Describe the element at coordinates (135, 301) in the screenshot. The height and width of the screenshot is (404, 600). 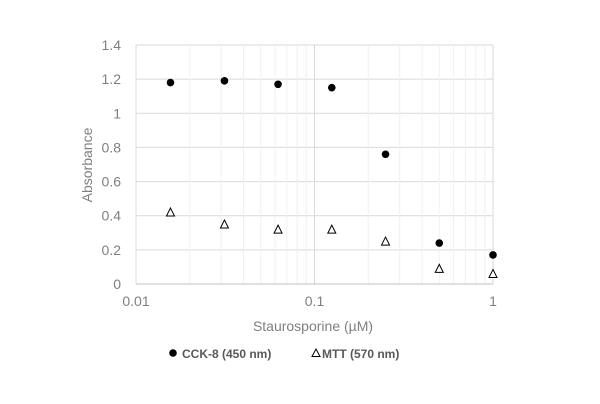
I see `x-tick-label: 0.01` at that location.